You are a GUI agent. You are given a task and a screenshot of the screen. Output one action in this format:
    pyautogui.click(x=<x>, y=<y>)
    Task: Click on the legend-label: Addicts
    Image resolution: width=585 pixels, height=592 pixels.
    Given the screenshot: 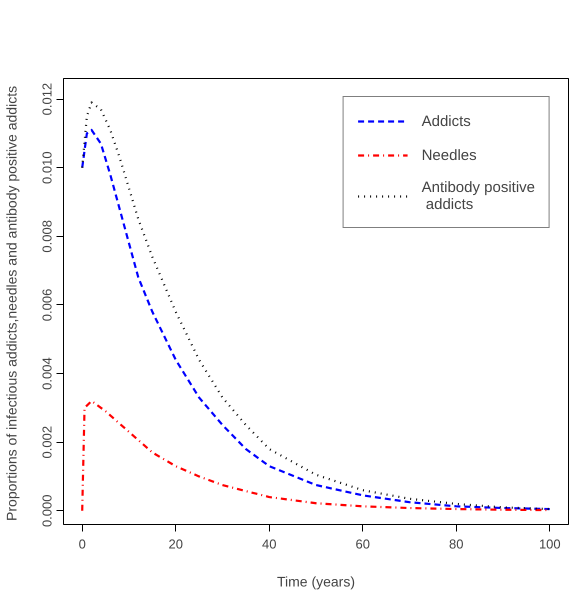 What is the action you would take?
    pyautogui.click(x=446, y=121)
    